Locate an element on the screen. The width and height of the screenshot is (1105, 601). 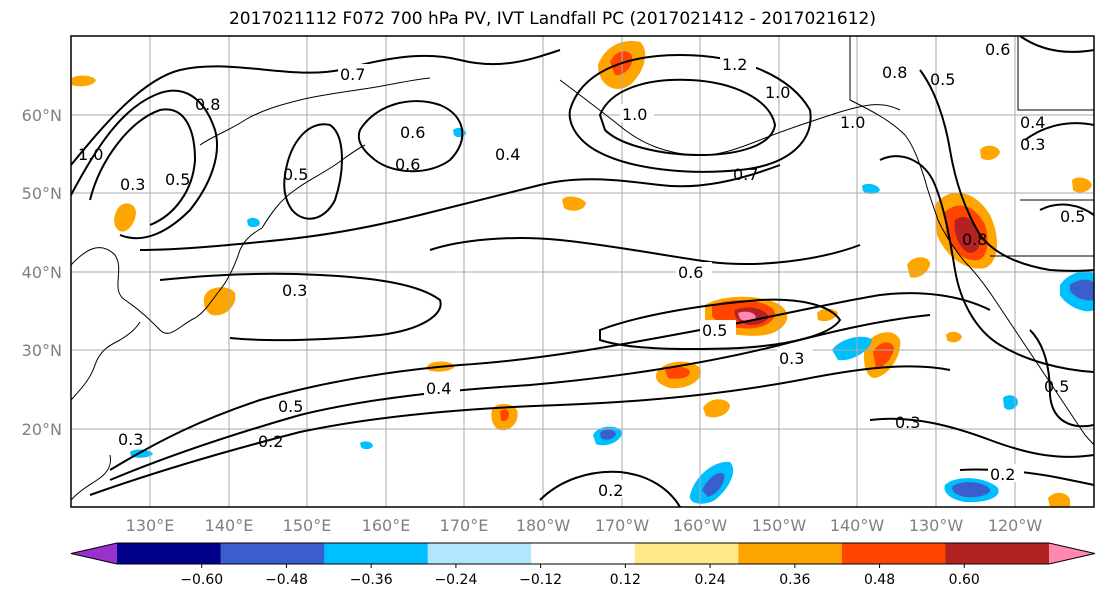
anomaly-neg-se-core is located at coordinates (971, 490).